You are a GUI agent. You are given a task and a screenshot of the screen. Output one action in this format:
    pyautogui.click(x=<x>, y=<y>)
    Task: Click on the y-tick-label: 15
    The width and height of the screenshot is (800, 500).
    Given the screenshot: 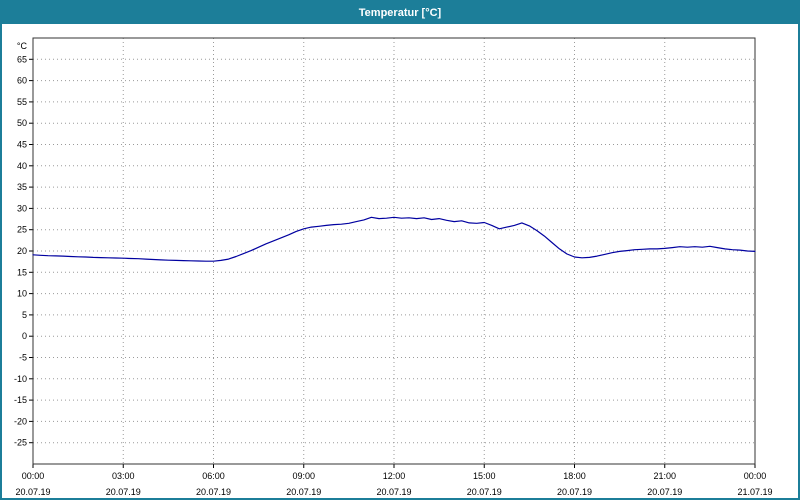 What is the action you would take?
    pyautogui.click(x=22, y=272)
    